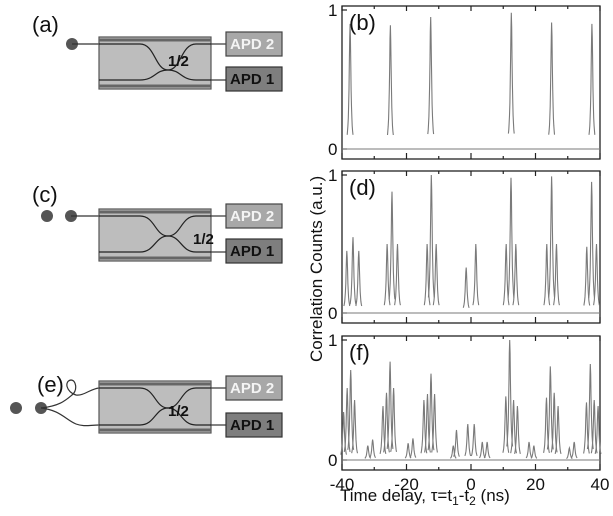 This screenshot has width=613, height=516. Describe the element at coordinates (70, 417) in the screenshot. I see `input-fiber-lower` at that location.